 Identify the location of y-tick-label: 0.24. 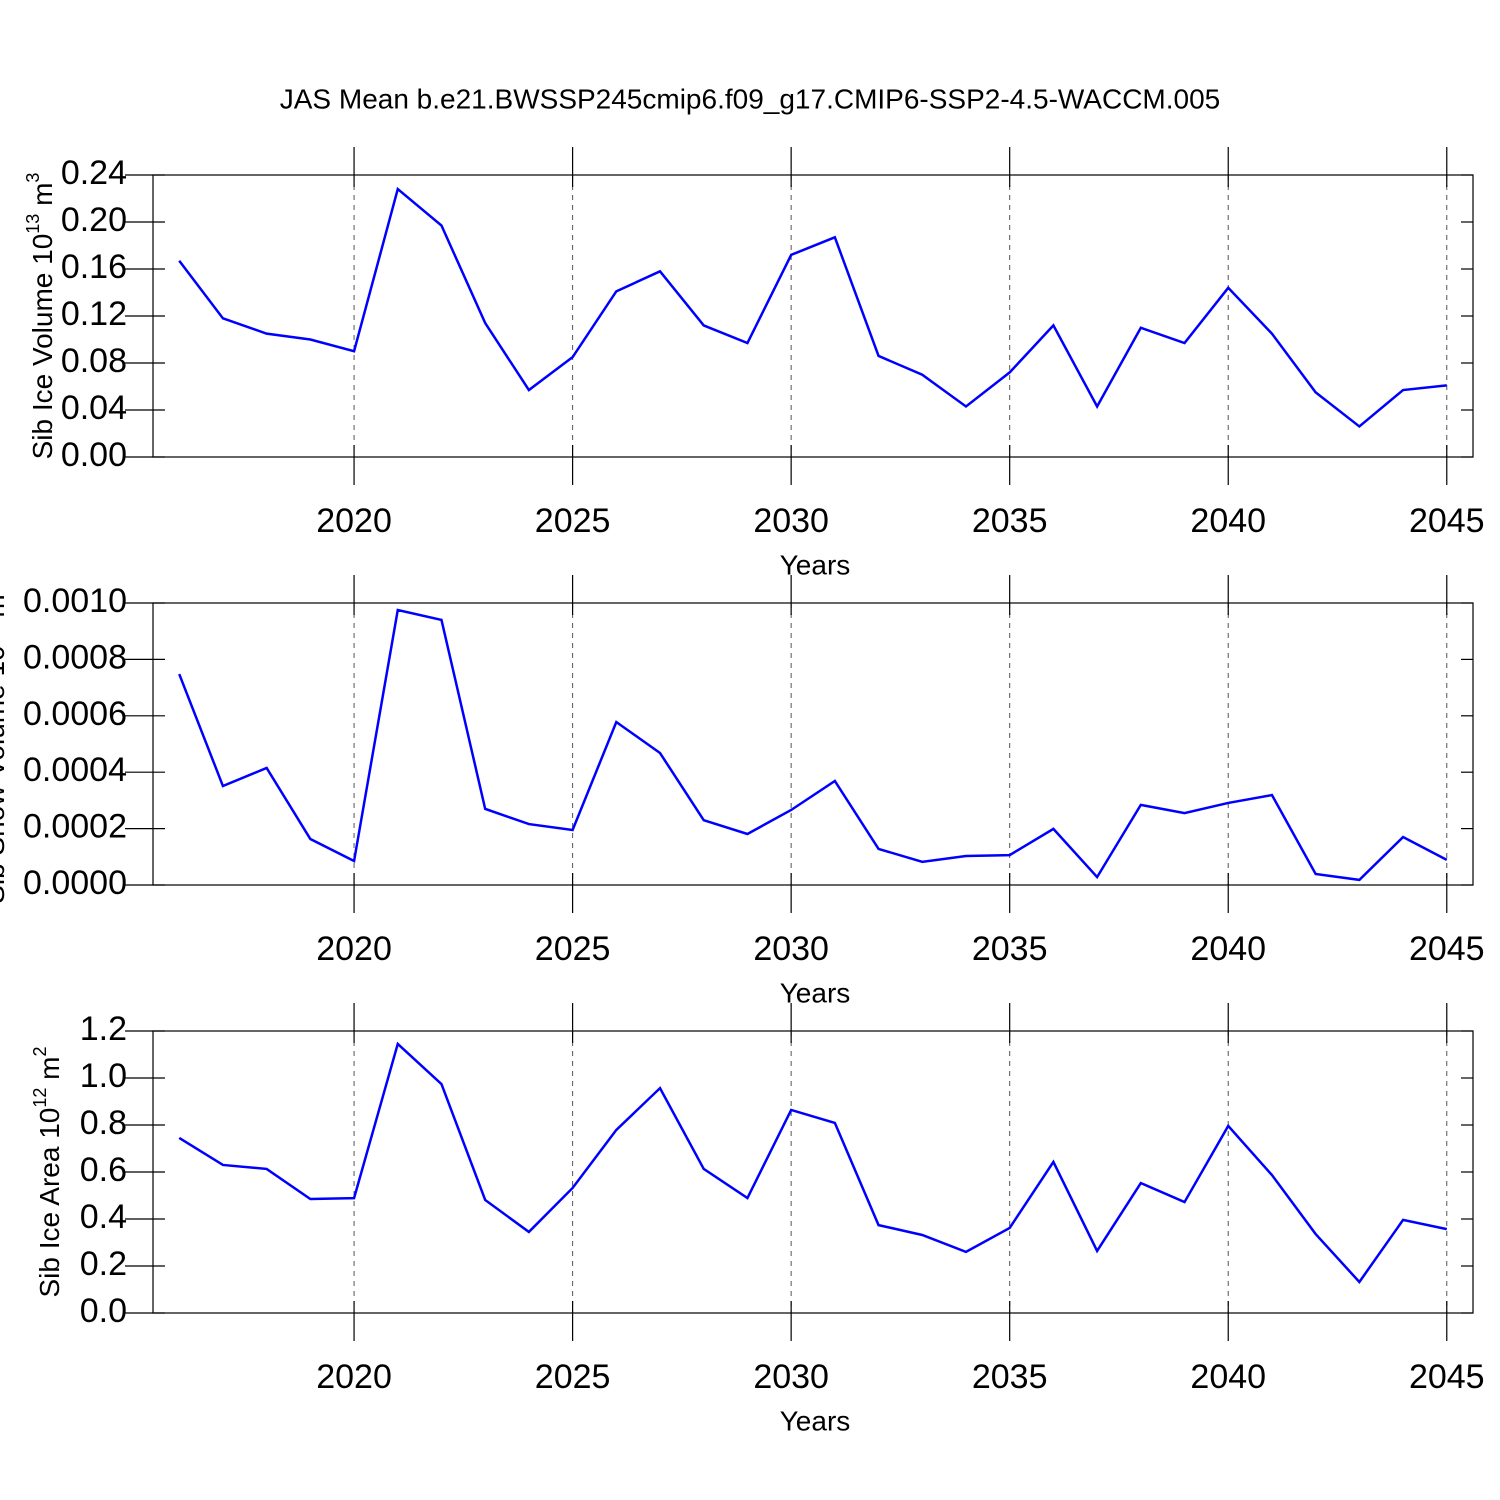
(94, 173).